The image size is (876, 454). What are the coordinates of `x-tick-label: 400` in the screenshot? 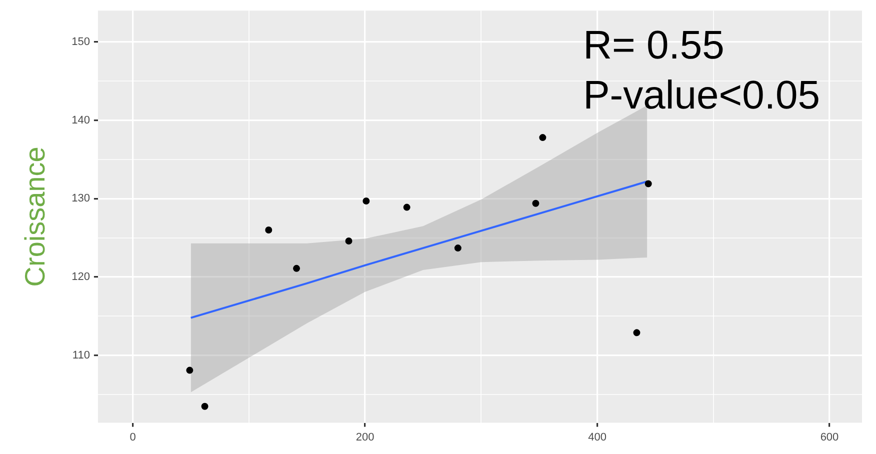 It's located at (597, 437).